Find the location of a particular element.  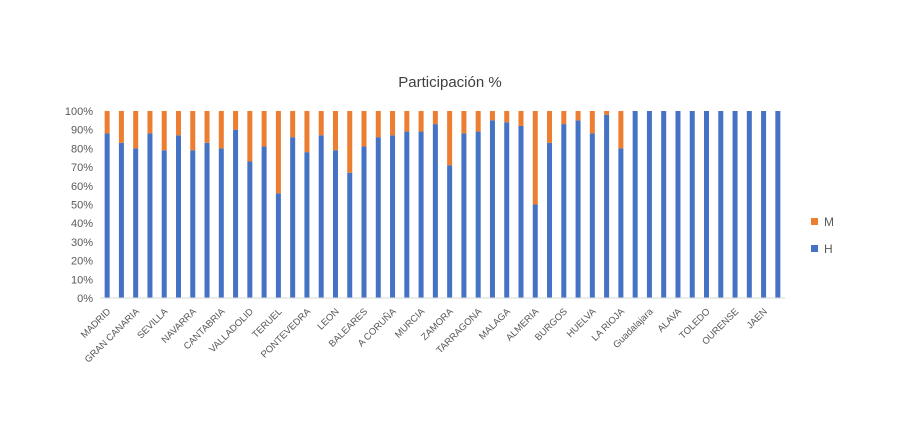

y-tick-label: 70% is located at coordinates (82, 168).